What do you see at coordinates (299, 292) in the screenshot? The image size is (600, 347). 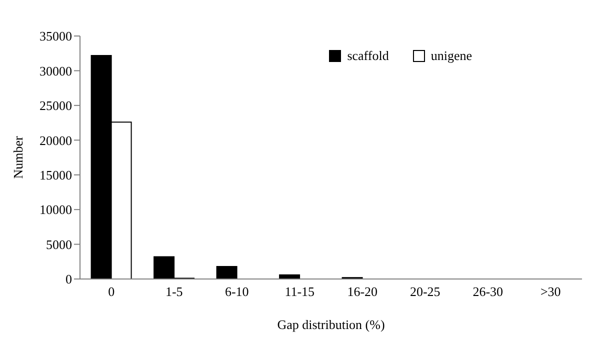 I see `x-tick-label: 11-15` at bounding box center [299, 292].